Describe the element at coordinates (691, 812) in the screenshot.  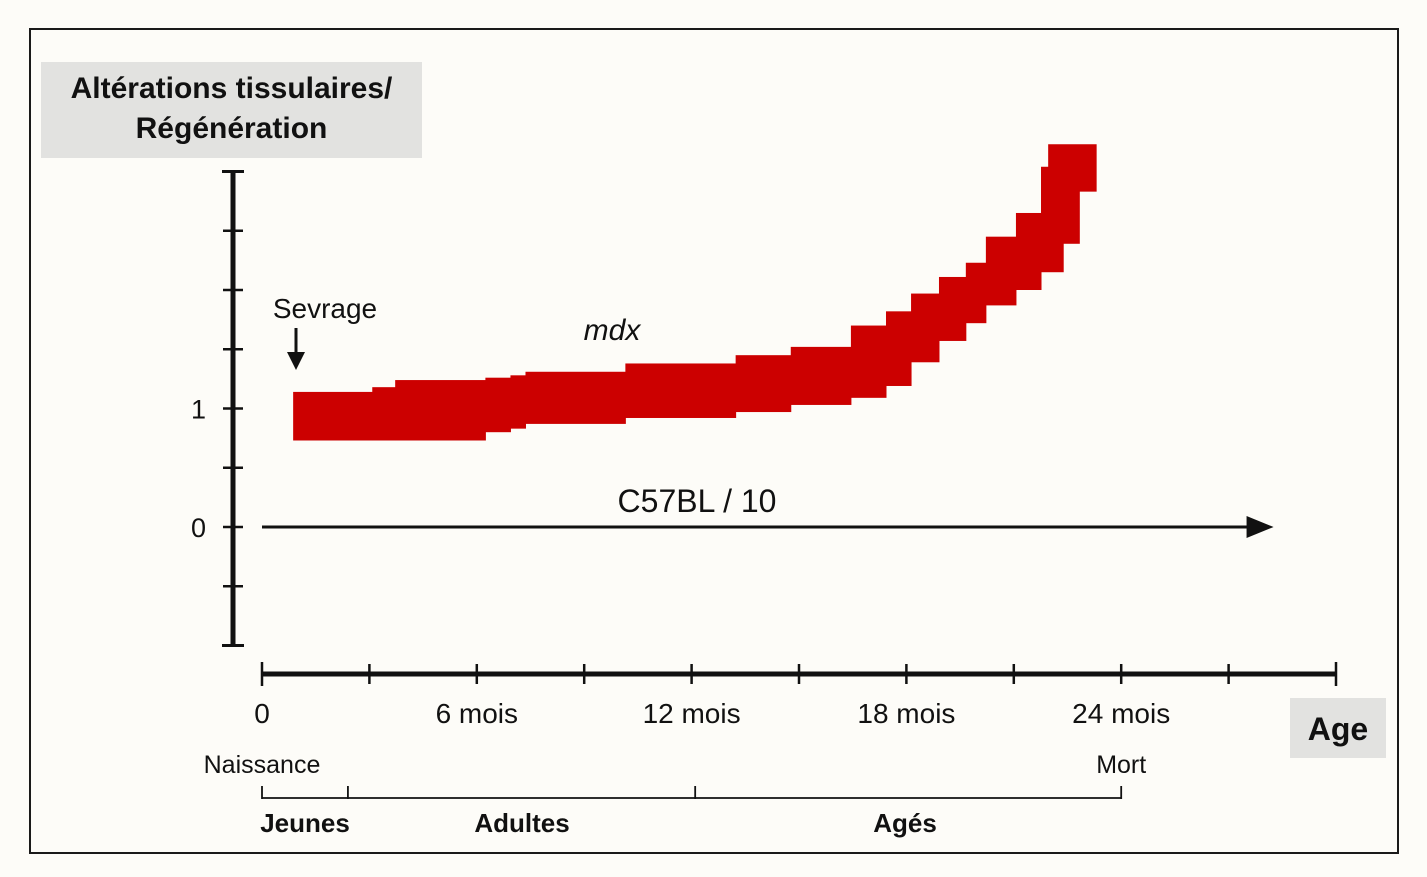
I see `age-groups: Jeunes Adultes Agés` at that location.